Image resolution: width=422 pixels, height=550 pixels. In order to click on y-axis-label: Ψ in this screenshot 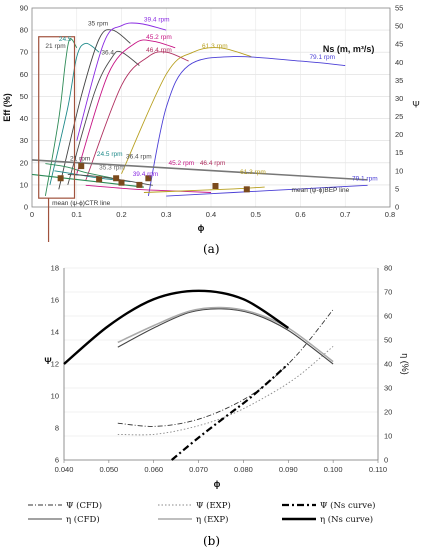, I will do `click(47, 361)`.